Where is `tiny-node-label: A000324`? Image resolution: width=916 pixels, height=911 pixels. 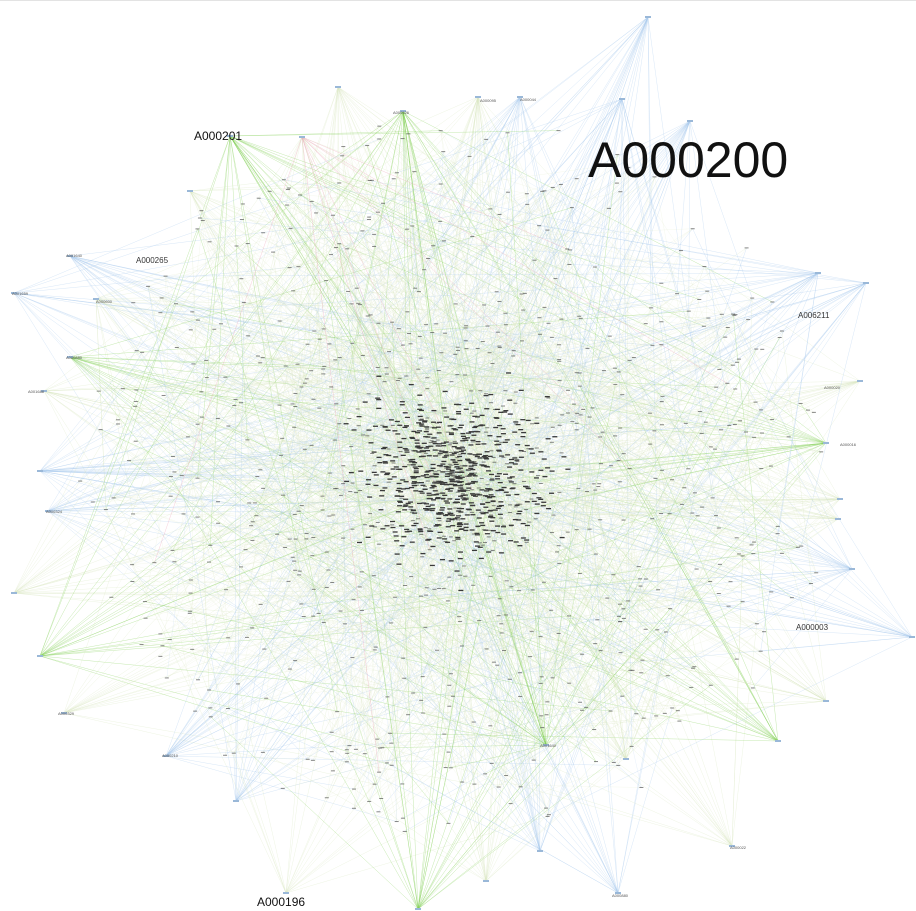
tiny-node-label: A000324 is located at coordinates (54, 511).